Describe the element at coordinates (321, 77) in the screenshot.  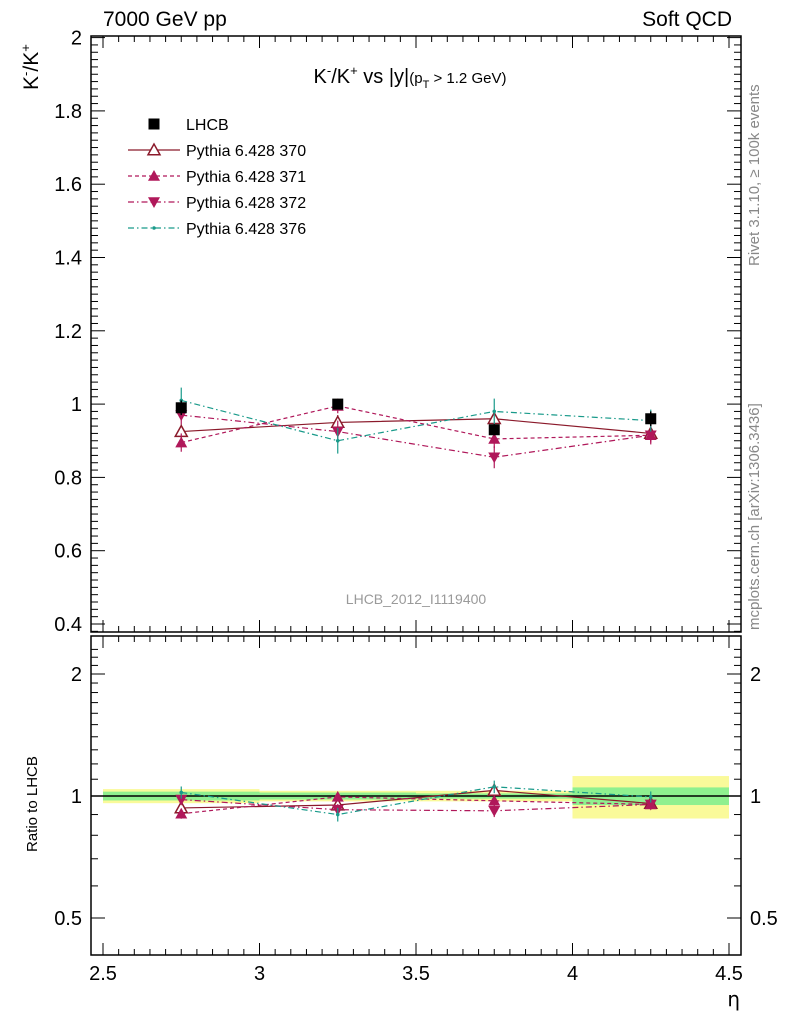
I see `title-k: K` at that location.